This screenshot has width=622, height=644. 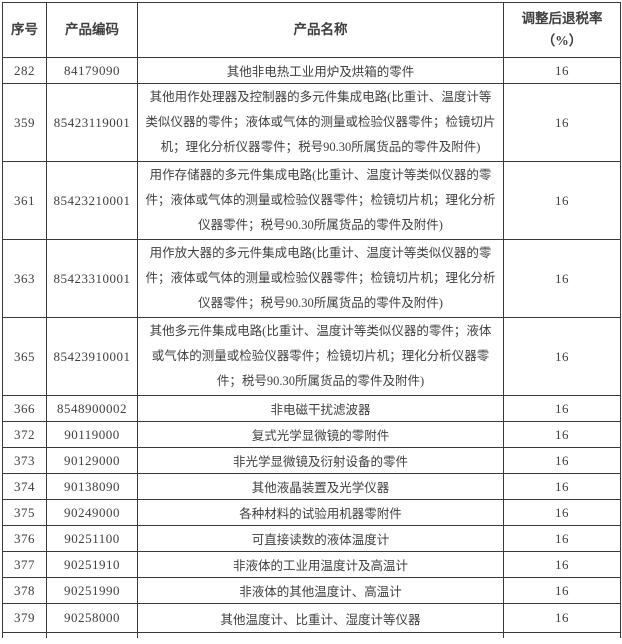 What do you see at coordinates (24, 512) in the screenshot?
I see `cell-serial: 375` at bounding box center [24, 512].